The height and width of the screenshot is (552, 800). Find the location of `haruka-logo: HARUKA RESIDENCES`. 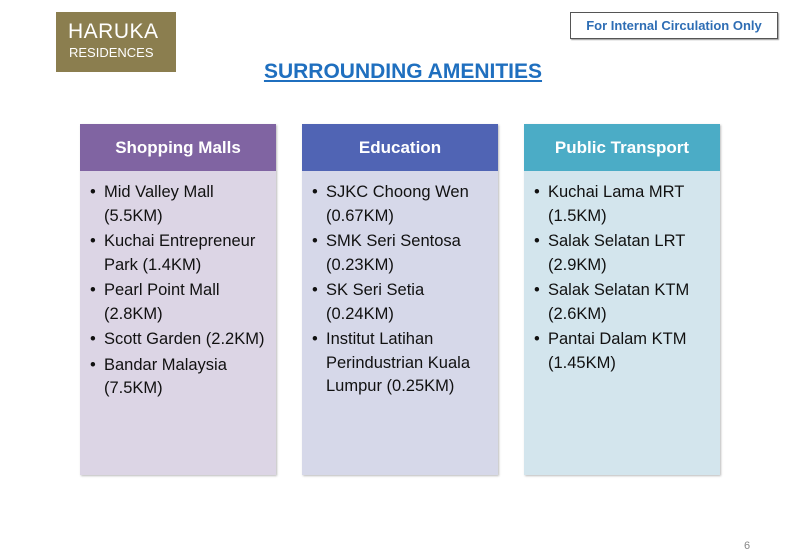

haruka-logo: HARUKA RESIDENCES is located at coordinates (116, 42).